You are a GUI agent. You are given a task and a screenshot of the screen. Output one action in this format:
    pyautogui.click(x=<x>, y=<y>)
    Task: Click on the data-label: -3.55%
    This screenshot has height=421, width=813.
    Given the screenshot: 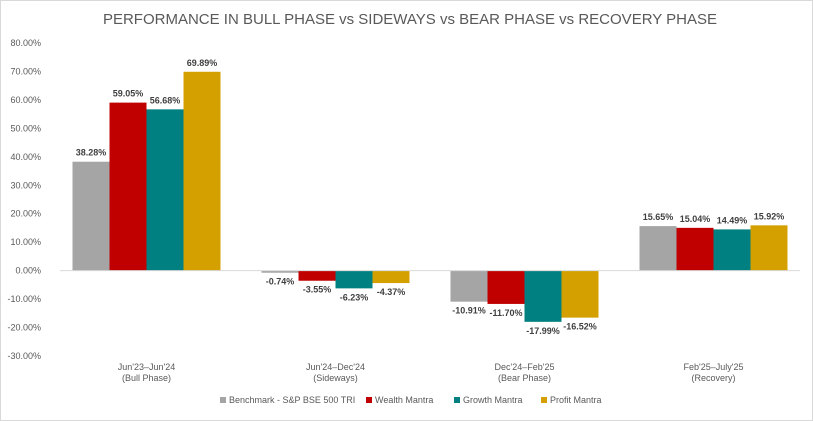 What is the action you would take?
    pyautogui.click(x=317, y=290)
    